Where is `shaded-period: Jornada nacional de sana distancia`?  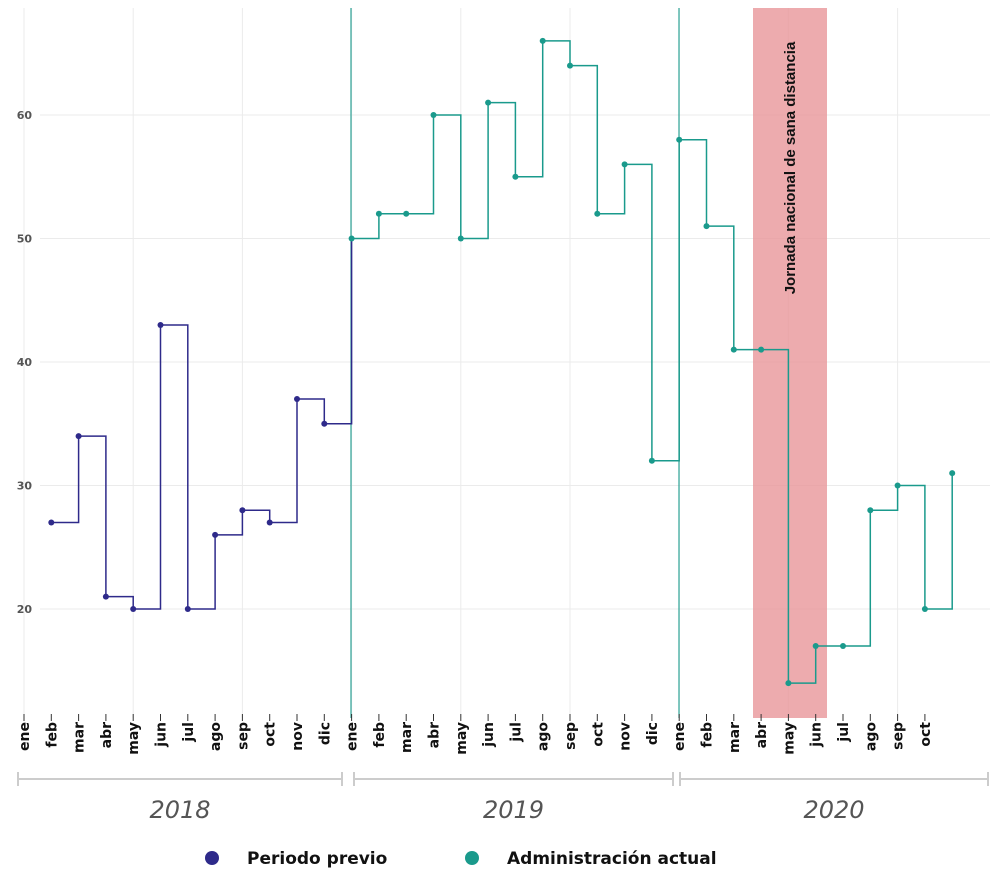
shaded-period: Jornada nacional de sana distancia is located at coordinates (790, 363).